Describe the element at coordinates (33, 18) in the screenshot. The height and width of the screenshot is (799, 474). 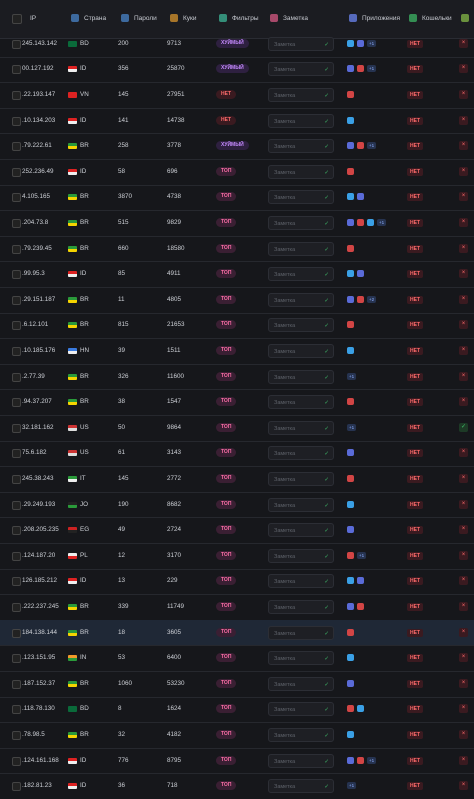
I see `column-header: IP` at that location.